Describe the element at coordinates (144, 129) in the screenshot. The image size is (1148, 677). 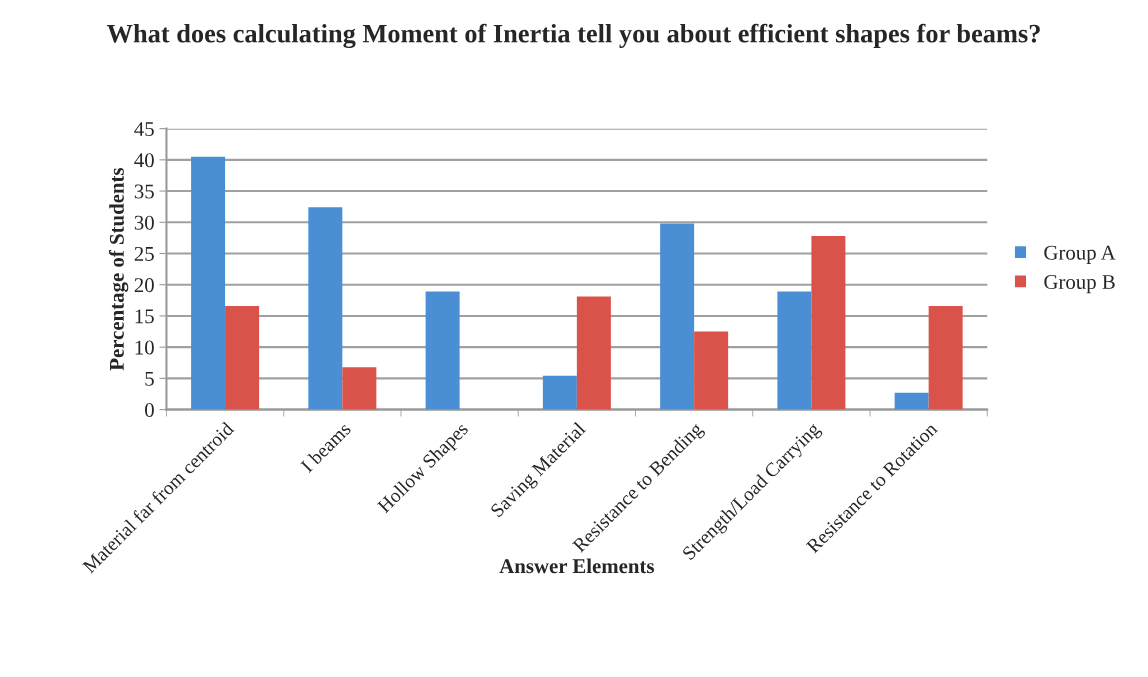
I see `y-tick-label: 45` at that location.